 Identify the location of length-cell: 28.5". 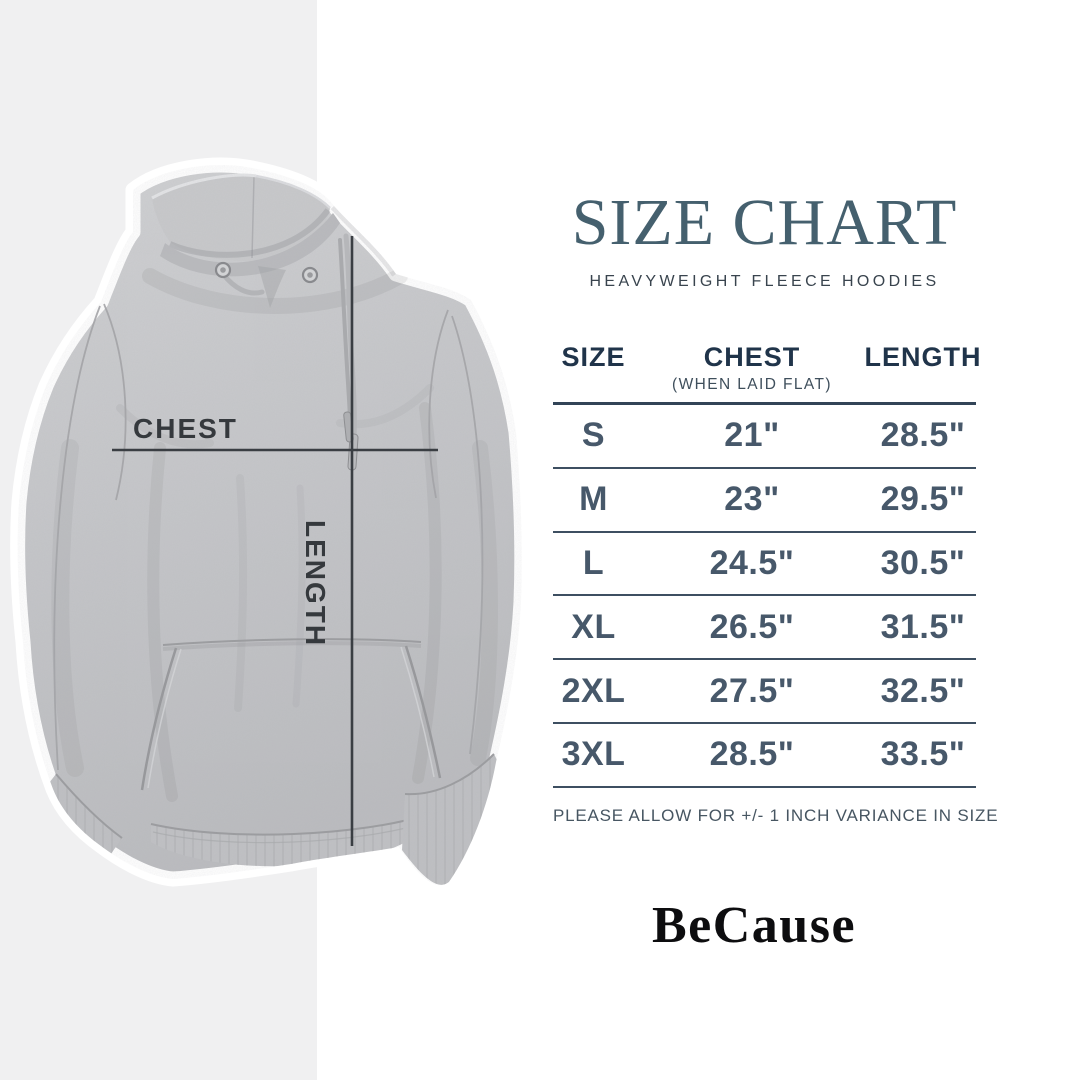
(923, 435).